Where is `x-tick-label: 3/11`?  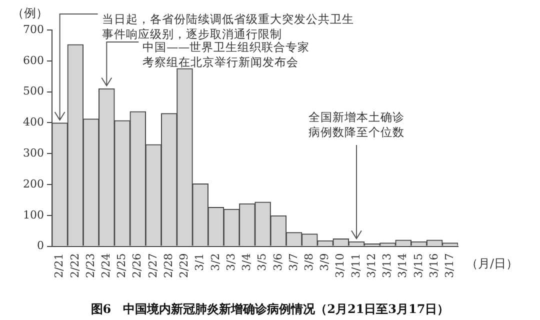 x-tick-label: 3/11 is located at coordinates (355, 265).